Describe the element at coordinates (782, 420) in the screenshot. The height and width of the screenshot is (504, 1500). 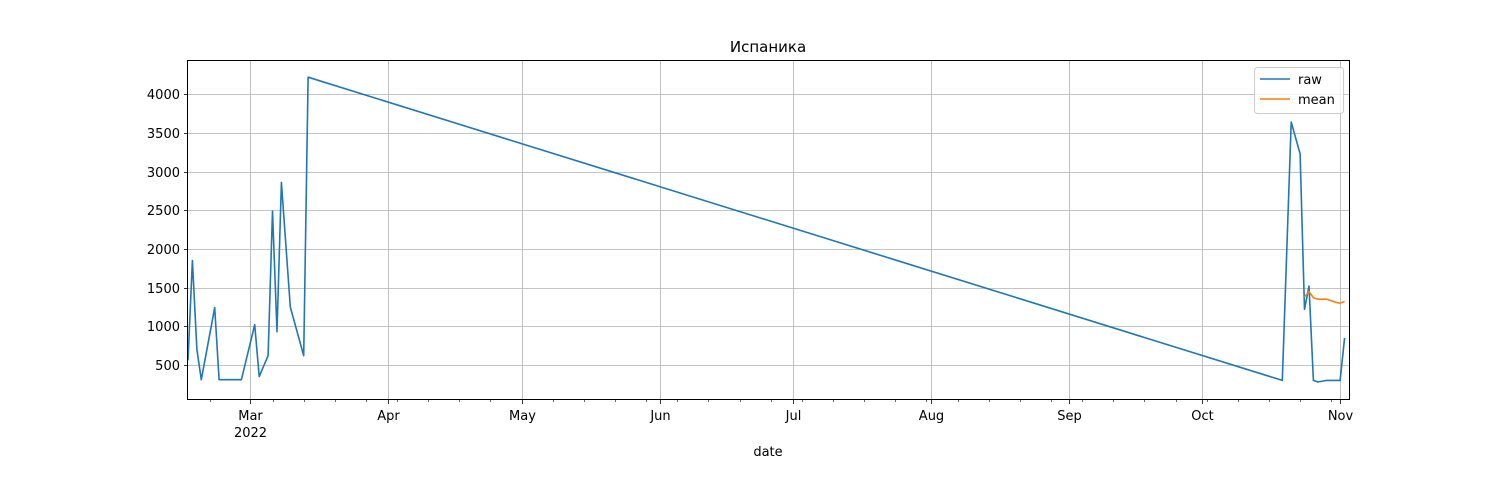
I see `x-axis-ticks: Mar 2022 Apr May Jun Jul Aug Sep Oct Nov` at that location.